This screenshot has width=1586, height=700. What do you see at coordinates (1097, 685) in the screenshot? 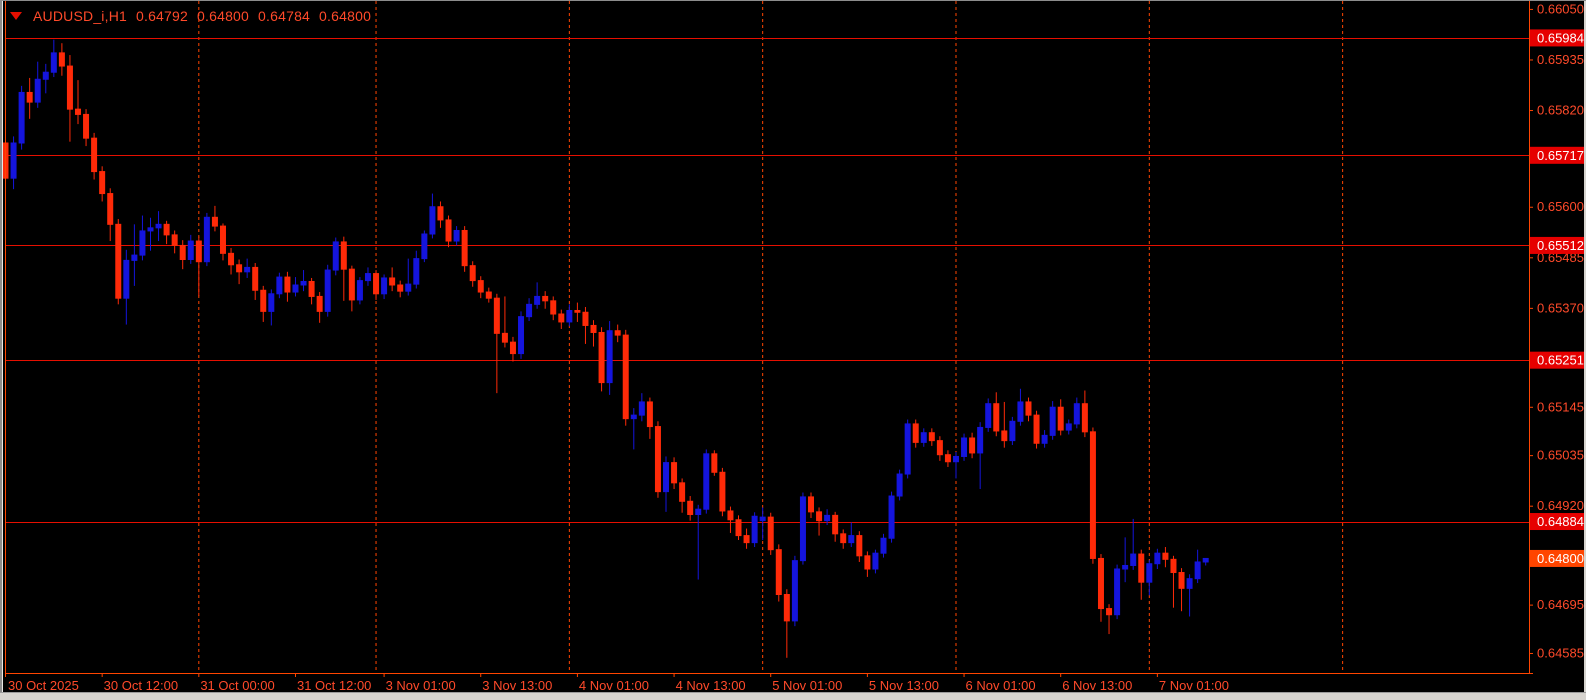
I see `time-tick-label: 6 Nov 13:00` at bounding box center [1097, 685].